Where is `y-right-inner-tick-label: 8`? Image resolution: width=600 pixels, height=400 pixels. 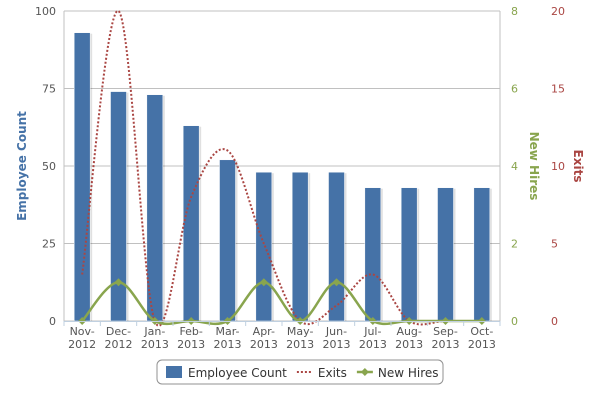 y-right-inner-tick-label: 8 is located at coordinates (514, 11).